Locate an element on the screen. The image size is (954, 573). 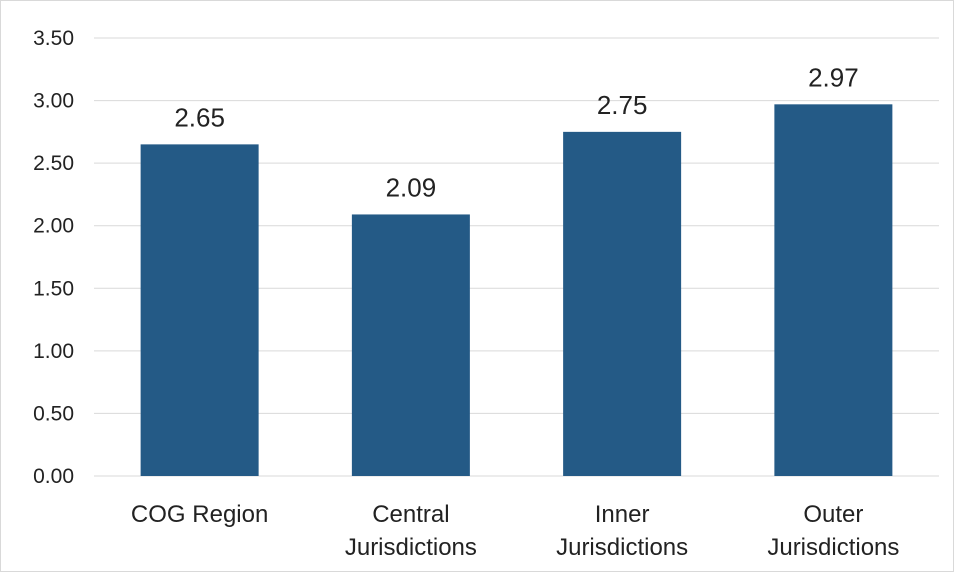
y-tick-label: 1.50 is located at coordinates (53, 288).